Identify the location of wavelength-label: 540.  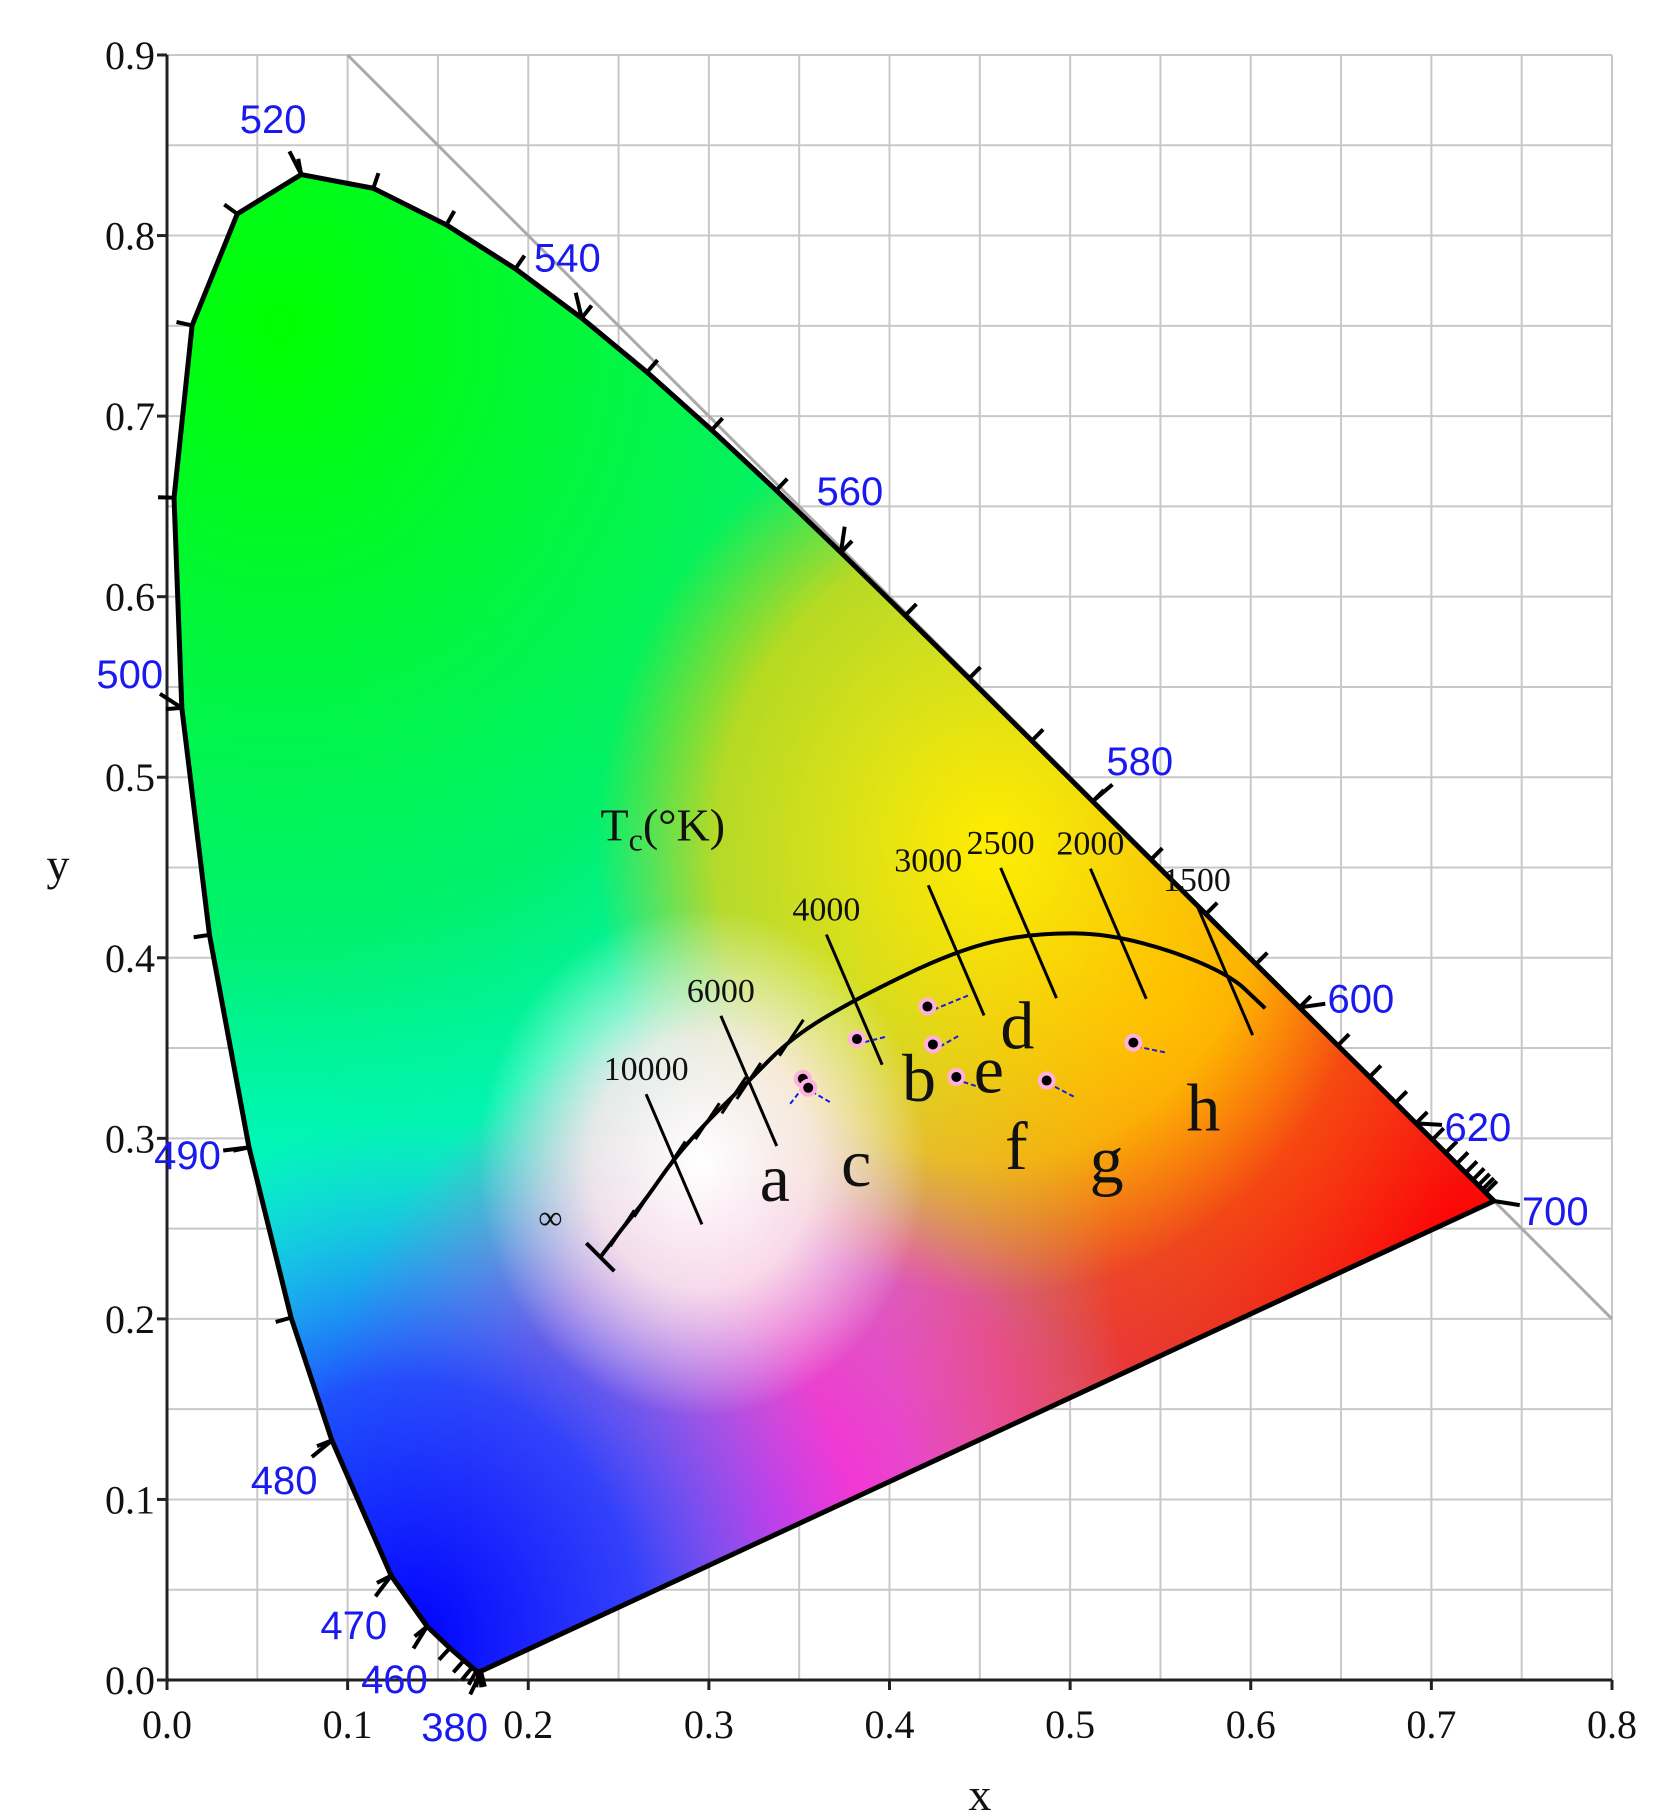
(567, 259).